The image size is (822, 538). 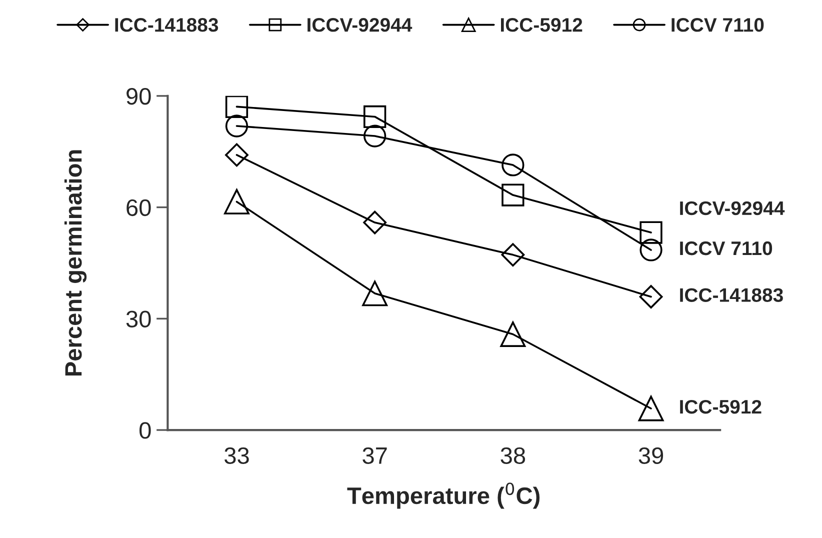 I want to click on y-tick-label: 30, so click(x=138, y=319).